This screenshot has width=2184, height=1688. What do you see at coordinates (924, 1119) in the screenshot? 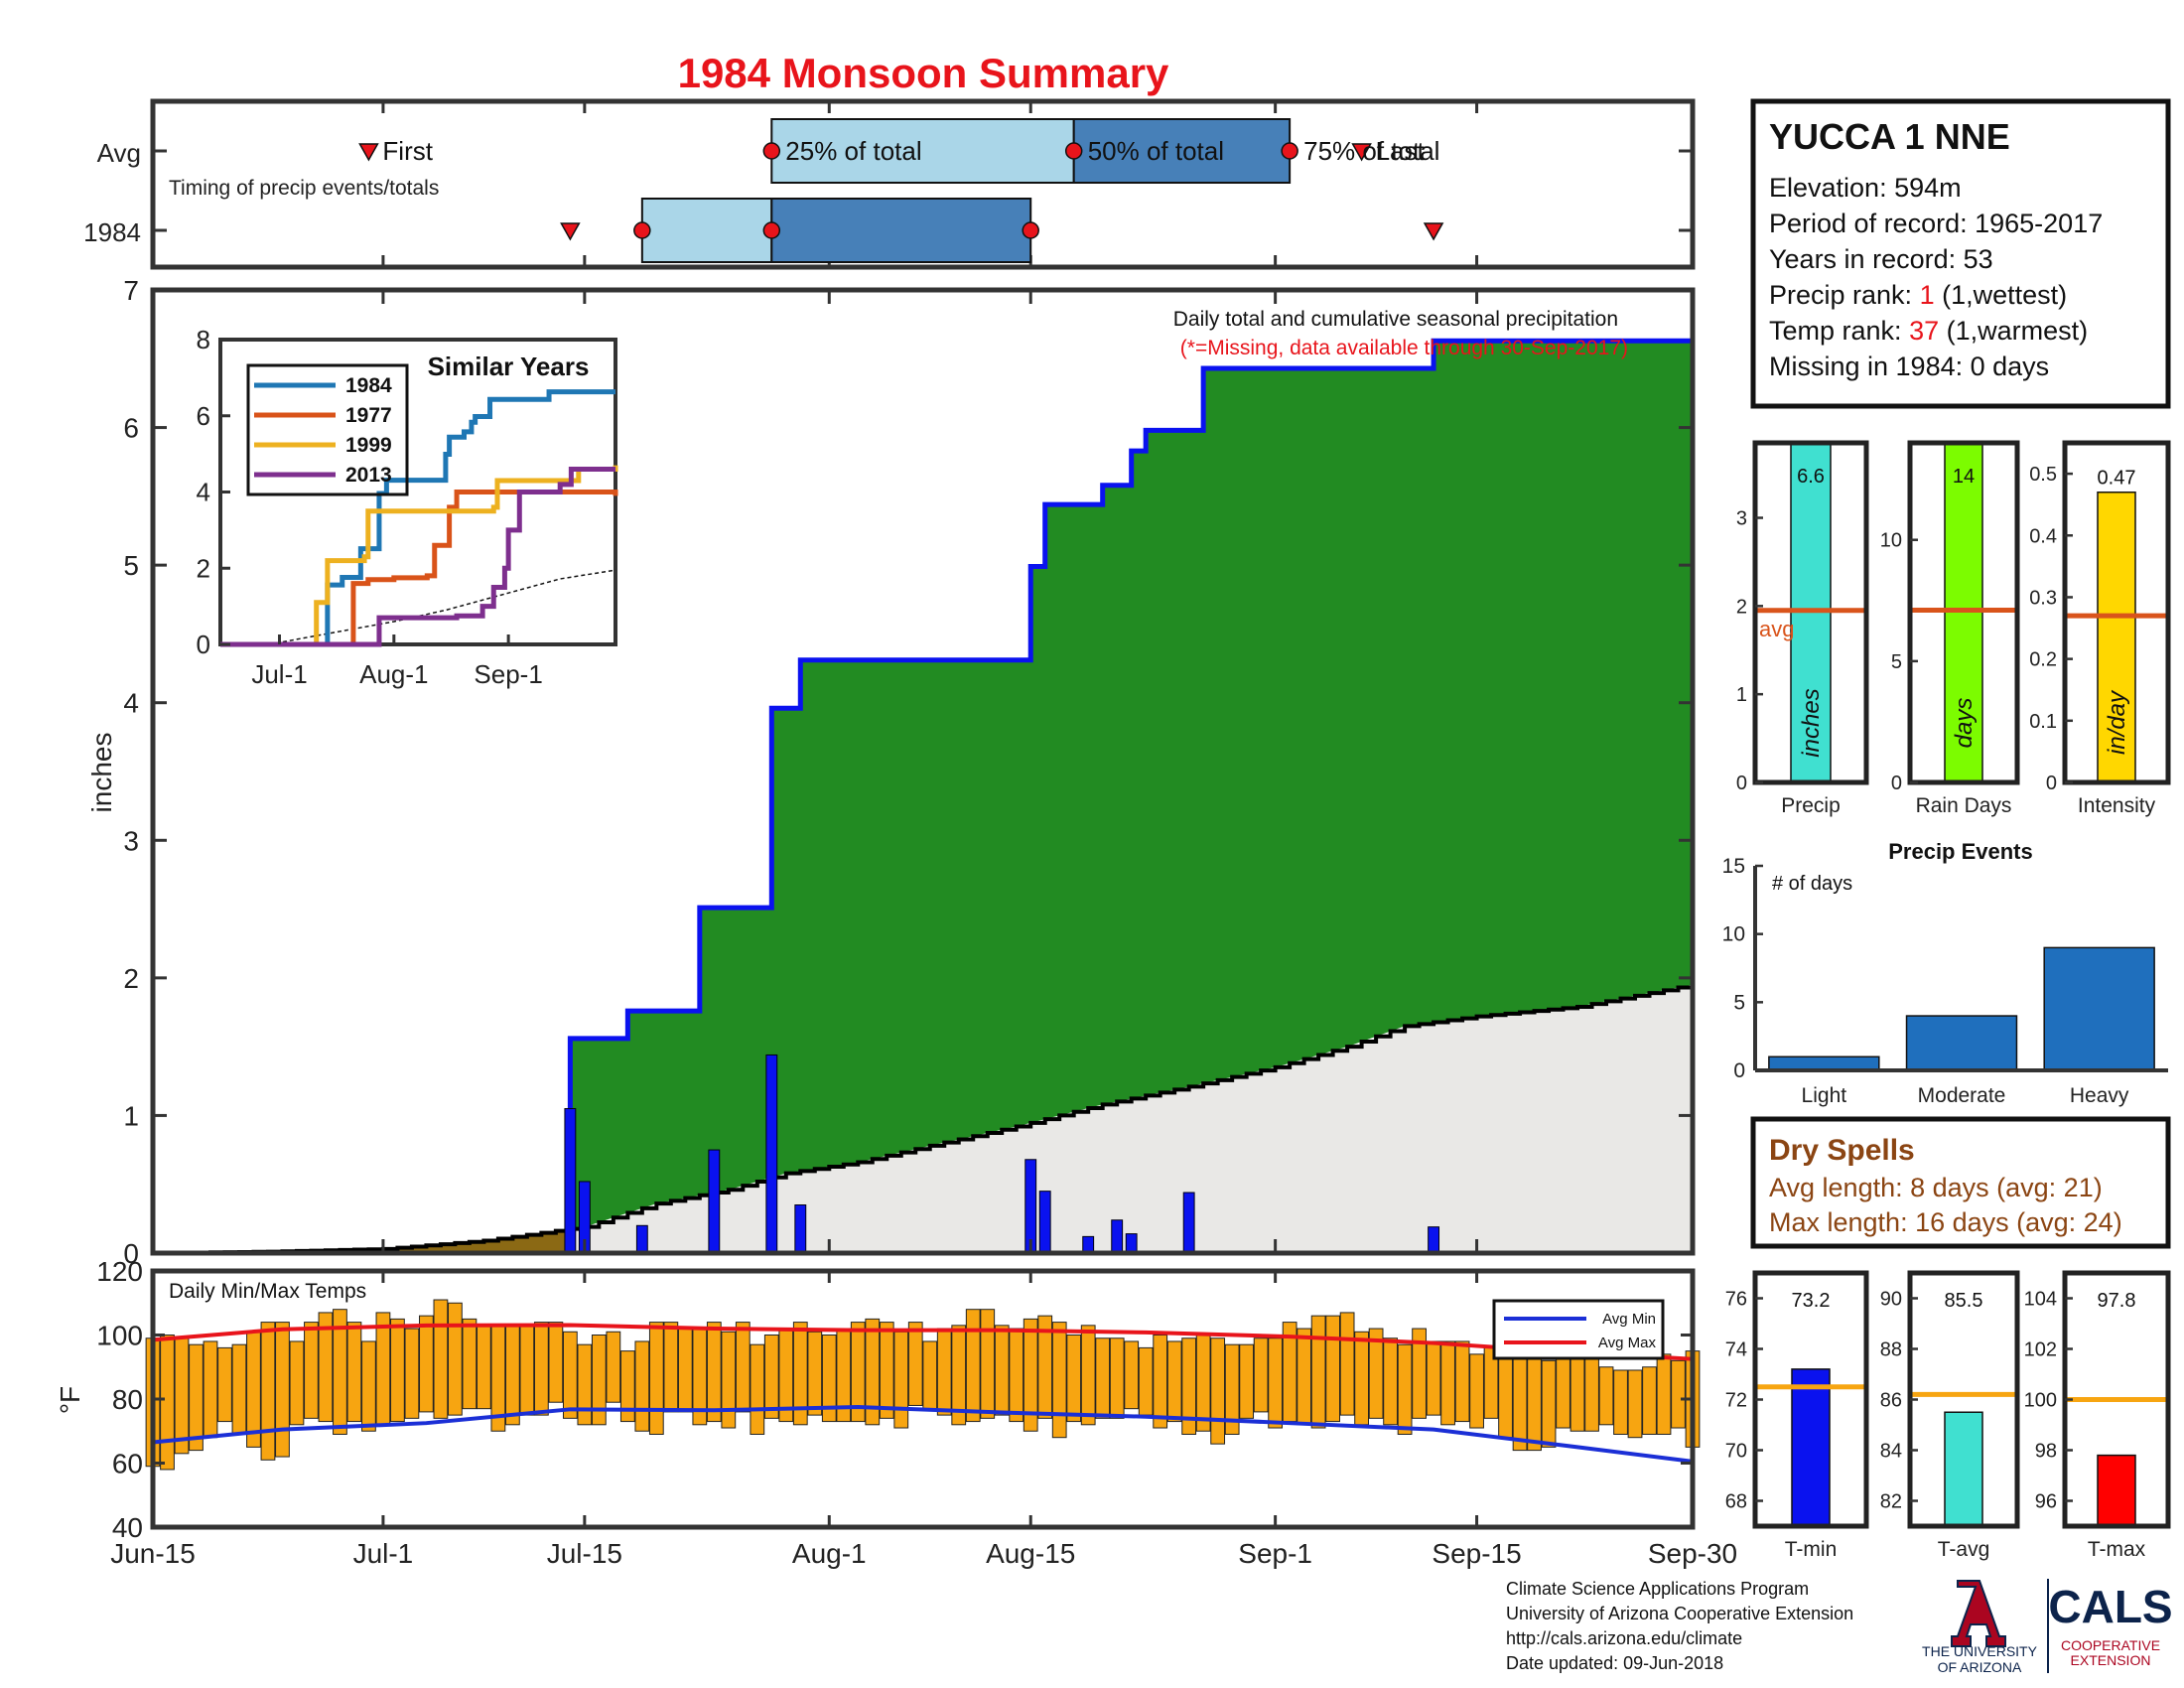
I see `avg-cumulative-line` at bounding box center [924, 1119].